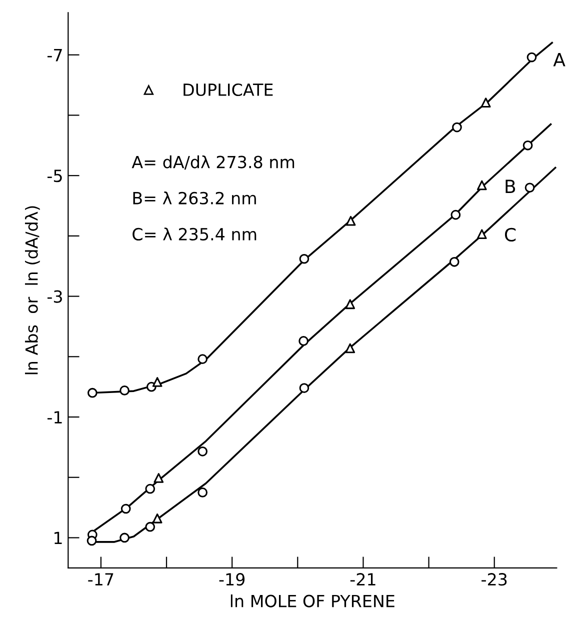 This screenshot has width=568, height=631. I want to click on x-tick-label: -17, so click(101, 579).